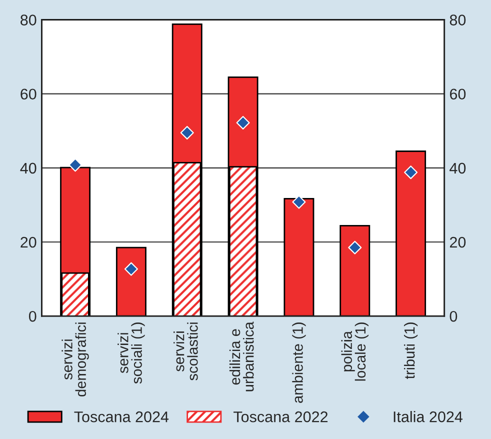 This screenshot has height=439, width=491. What do you see at coordinates (458, 168) in the screenshot?
I see `y2-tick-label: 40` at bounding box center [458, 168].